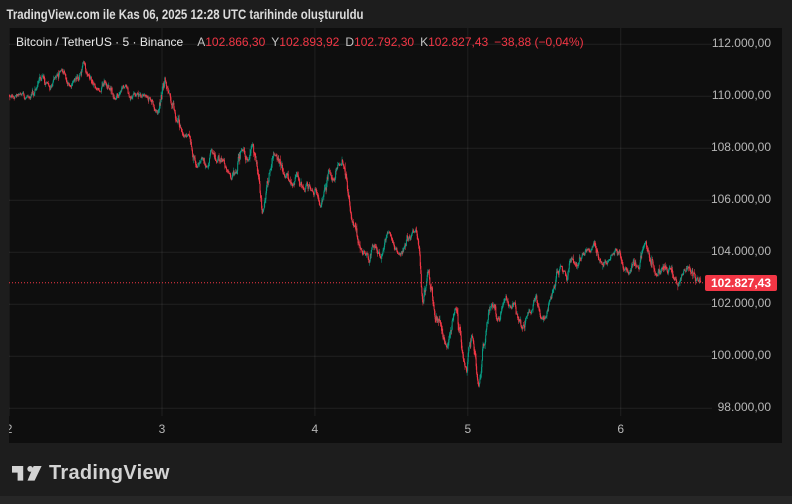  What do you see at coordinates (315, 429) in the screenshot?
I see `time-axis-label: 4` at bounding box center [315, 429].